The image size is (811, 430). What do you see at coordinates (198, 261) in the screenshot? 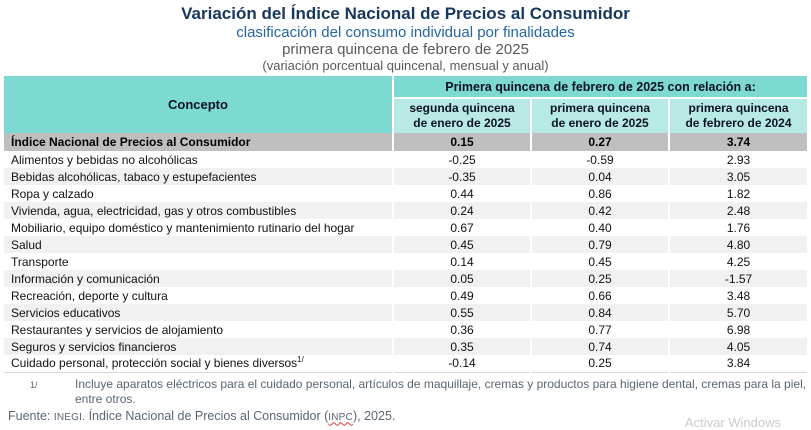
I see `concept-cell: Transporte` at bounding box center [198, 261].